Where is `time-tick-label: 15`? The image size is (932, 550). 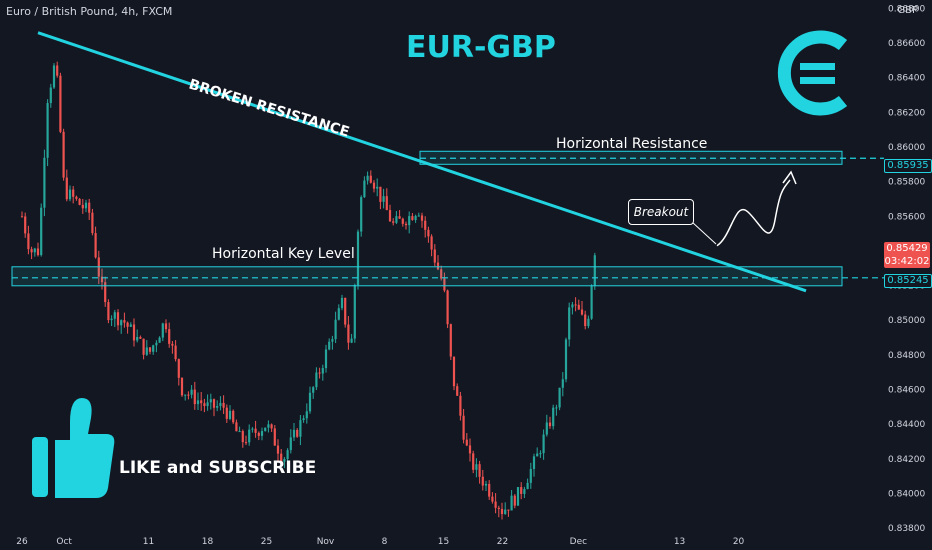
time-tick-label: 15 is located at coordinates (443, 542).